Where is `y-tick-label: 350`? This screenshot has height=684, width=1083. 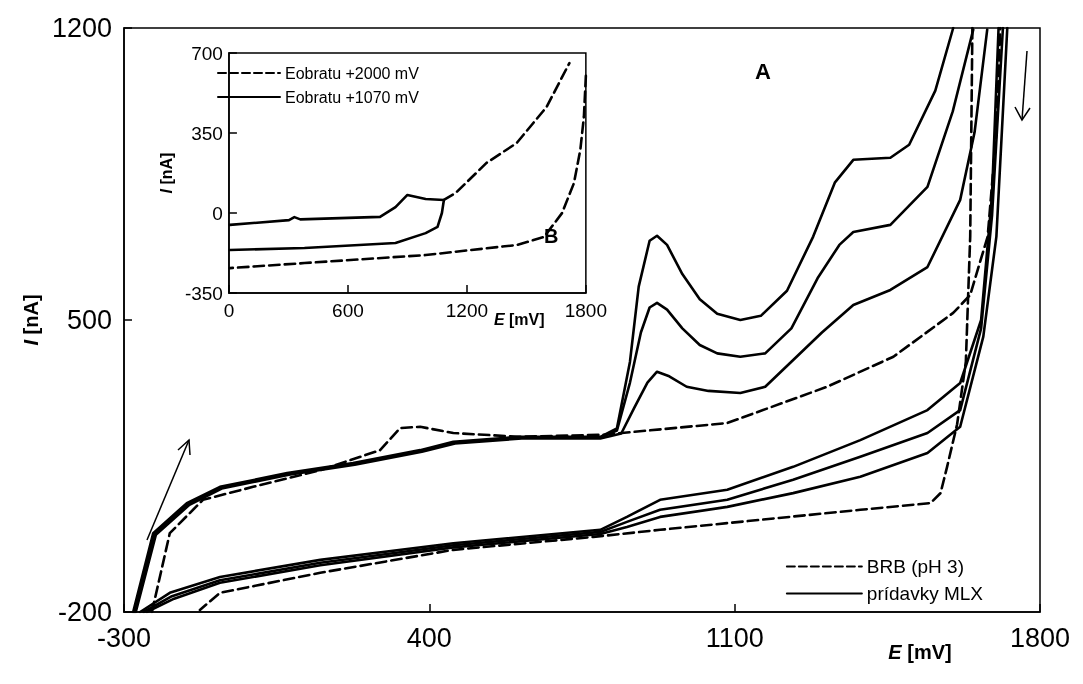
y-tick-label: 350 is located at coordinates (207, 133).